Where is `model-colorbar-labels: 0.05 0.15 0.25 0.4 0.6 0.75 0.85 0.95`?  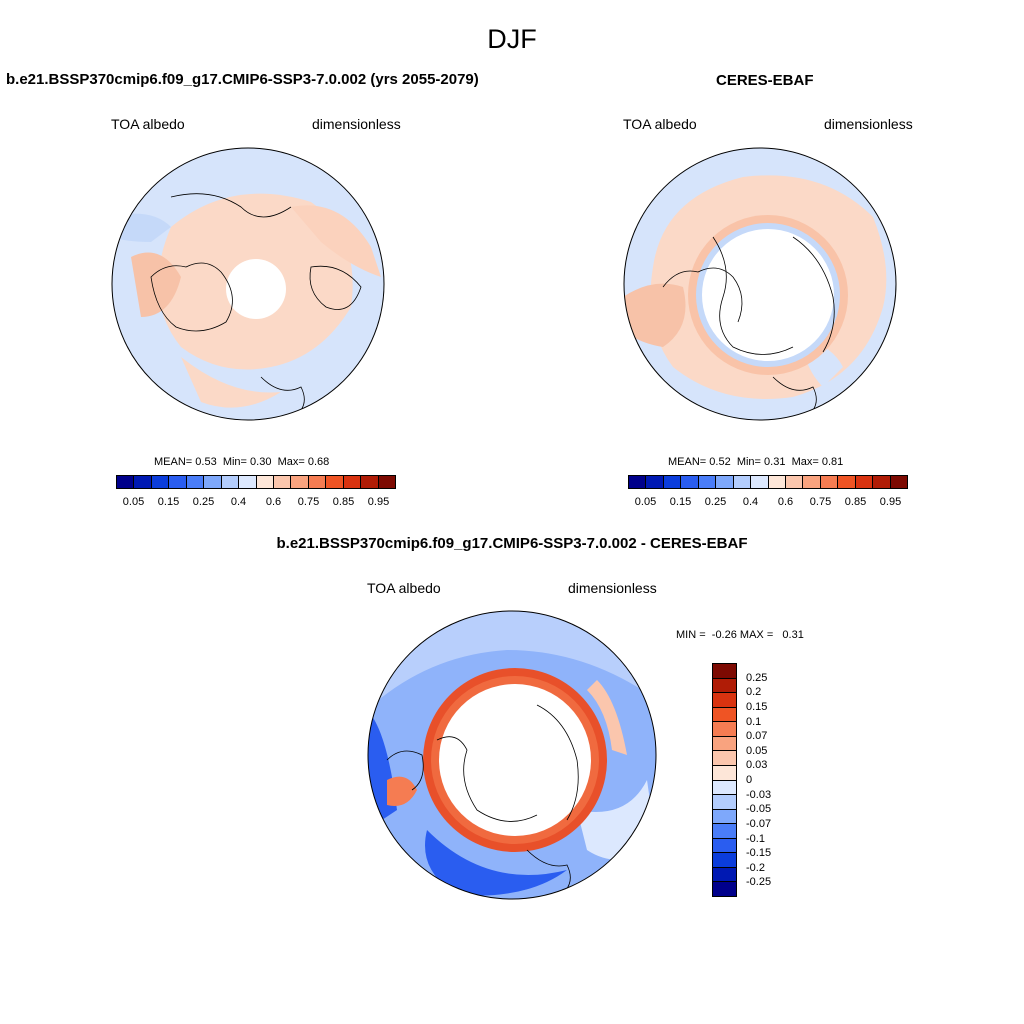 model-colorbar-labels: 0.05 0.15 0.25 0.4 0.6 0.75 0.85 0.95 is located at coordinates (256, 503).